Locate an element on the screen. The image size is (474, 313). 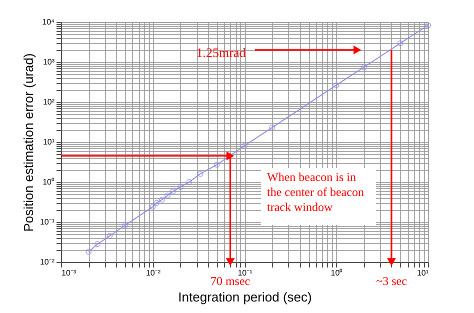
y-tick-label: 10⁴ is located at coordinates (49, 22).